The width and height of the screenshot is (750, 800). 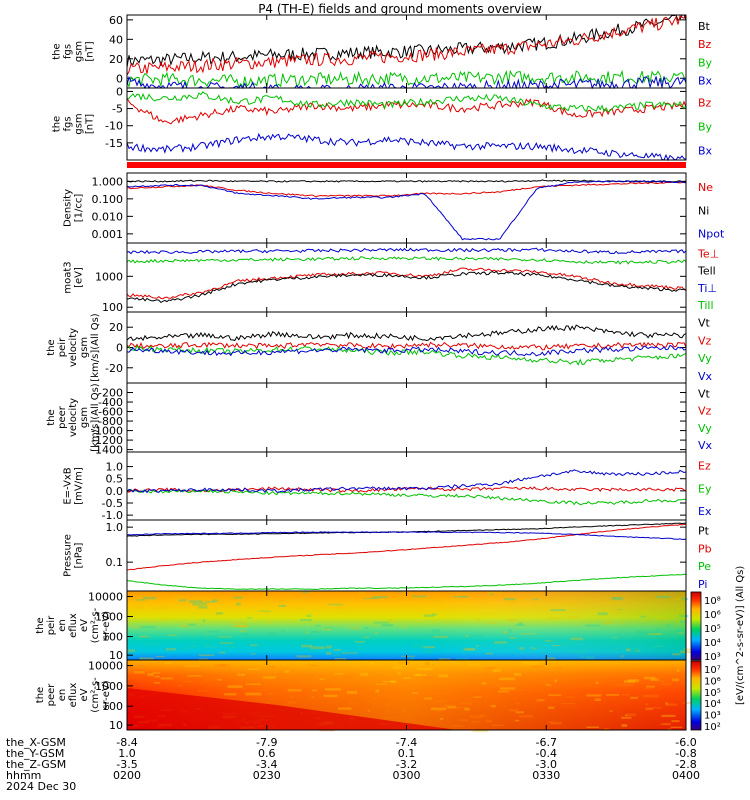 I want to click on y-axis-label: en, so click(x=62, y=625).